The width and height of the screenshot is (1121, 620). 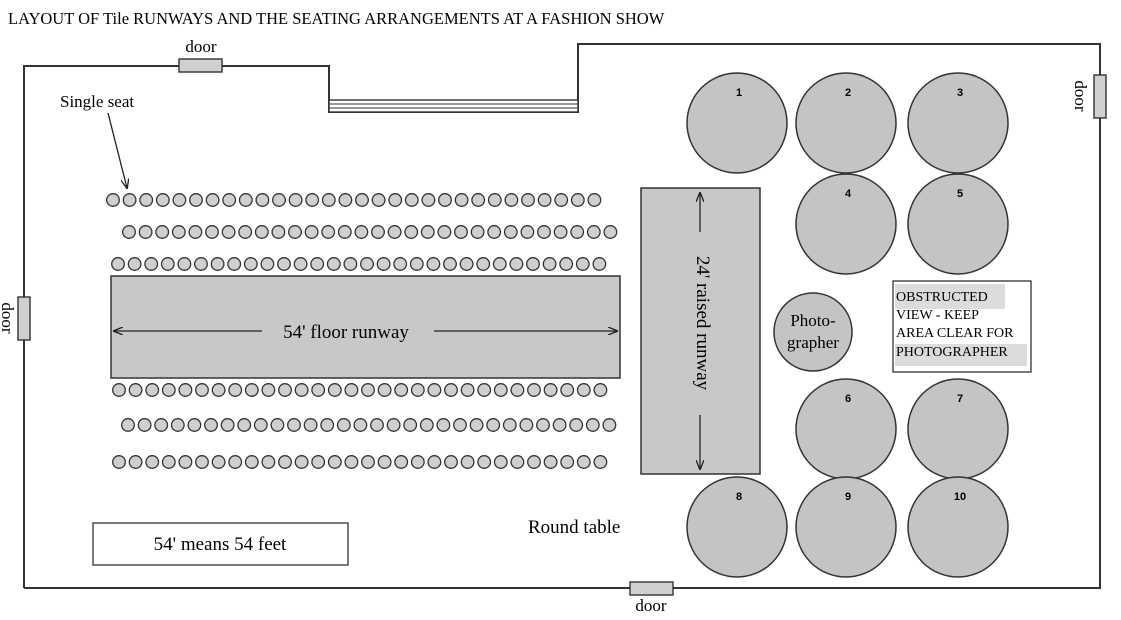 I want to click on door-left-label: door, so click(x=8, y=318).